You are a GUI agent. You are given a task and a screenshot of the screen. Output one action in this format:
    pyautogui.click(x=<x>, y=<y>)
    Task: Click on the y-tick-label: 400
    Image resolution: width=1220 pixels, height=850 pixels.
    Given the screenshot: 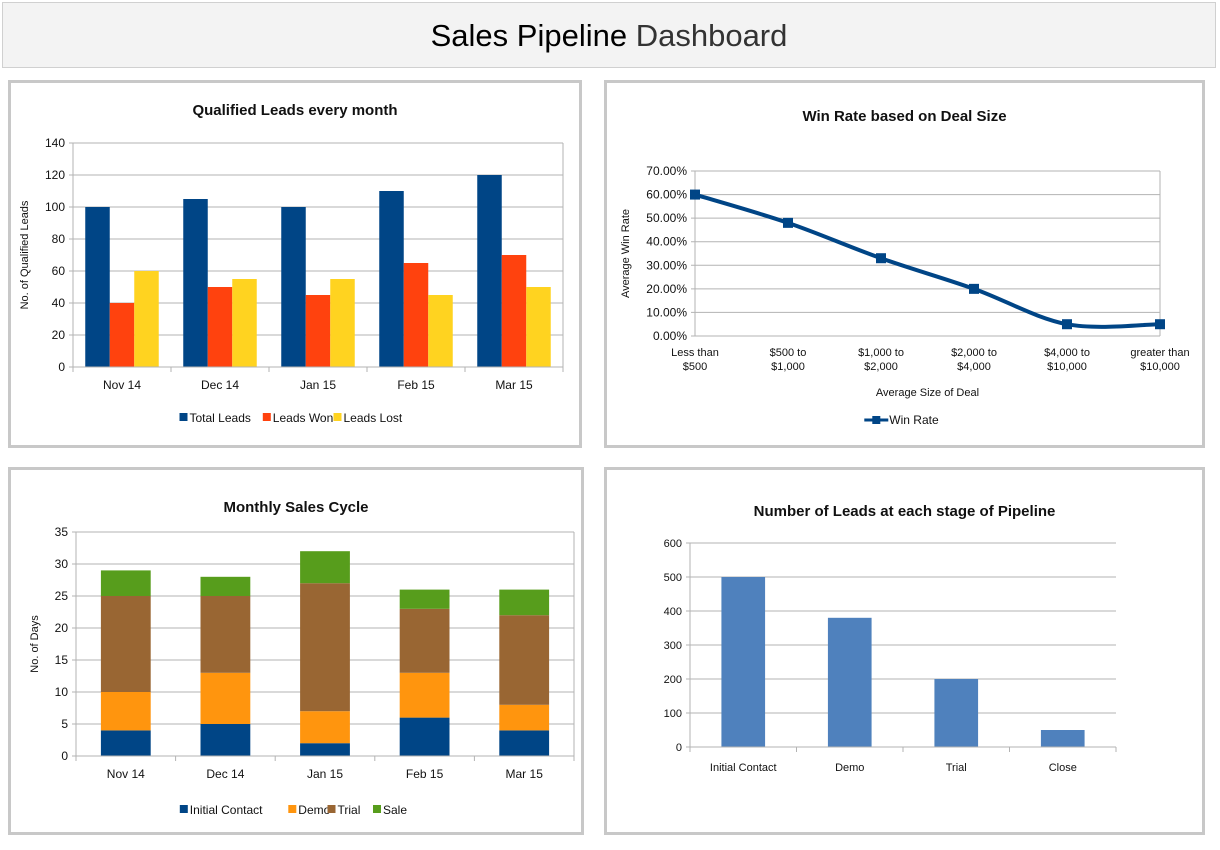 What is the action you would take?
    pyautogui.click(x=673, y=612)
    